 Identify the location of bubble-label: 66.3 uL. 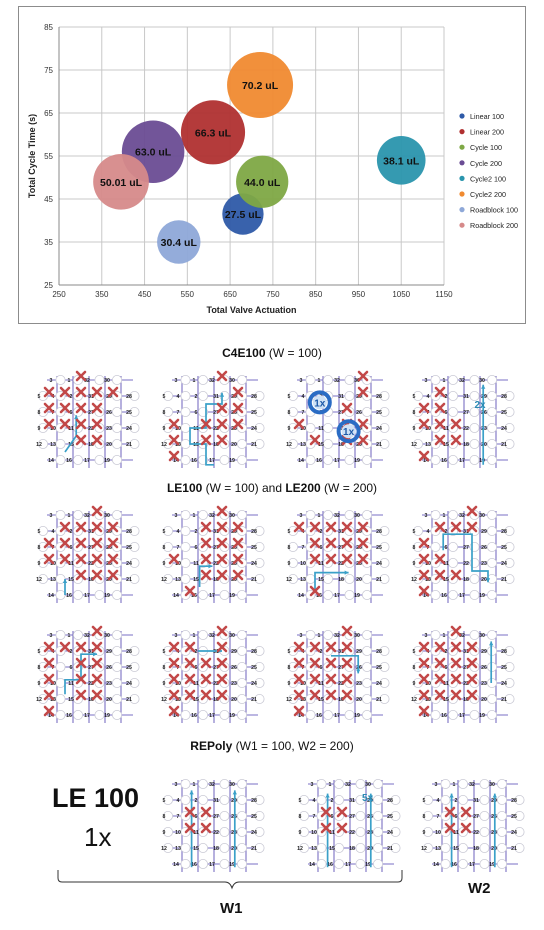
(213, 133).